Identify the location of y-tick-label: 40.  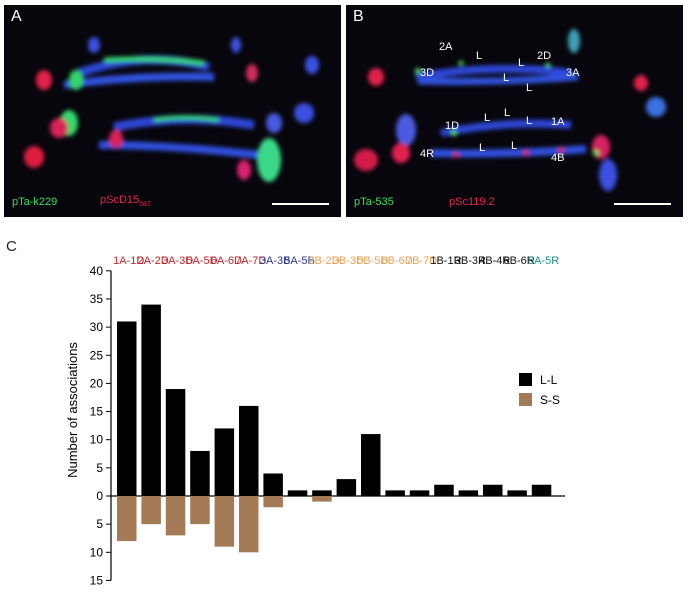
(97, 271).